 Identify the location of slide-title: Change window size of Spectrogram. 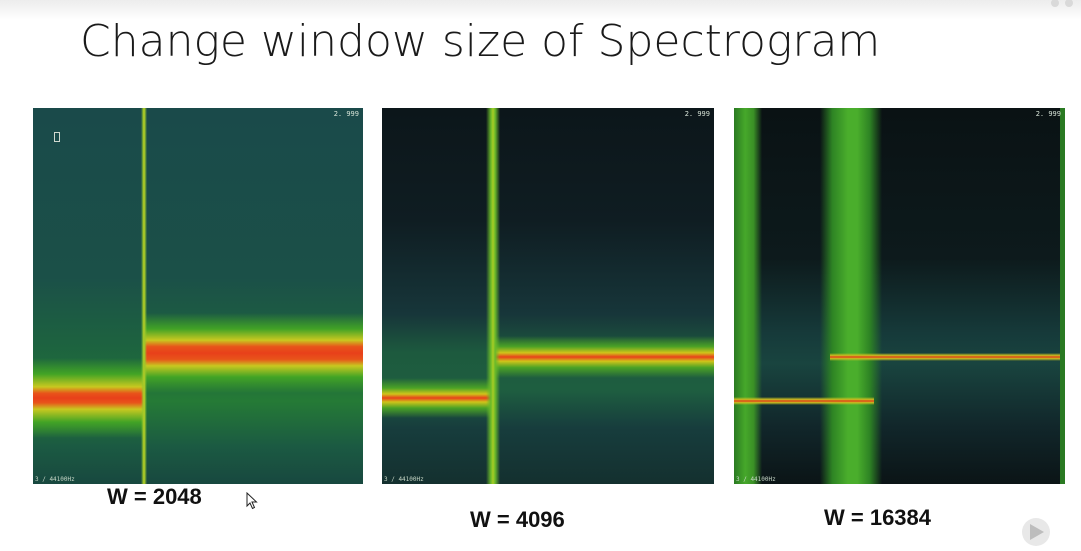
(480, 41).